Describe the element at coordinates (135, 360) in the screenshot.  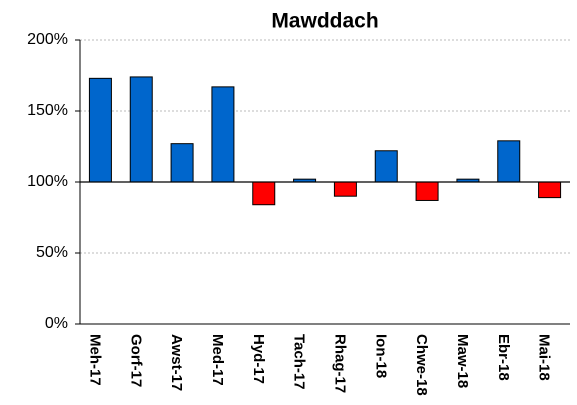
I see `x-tick-label: Gorf-17` at that location.